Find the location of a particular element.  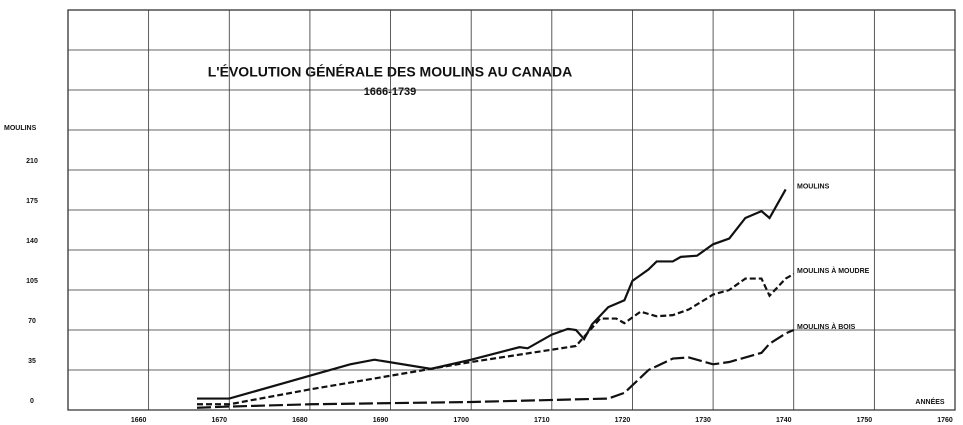

y-tick-label: 105 is located at coordinates (32, 281).